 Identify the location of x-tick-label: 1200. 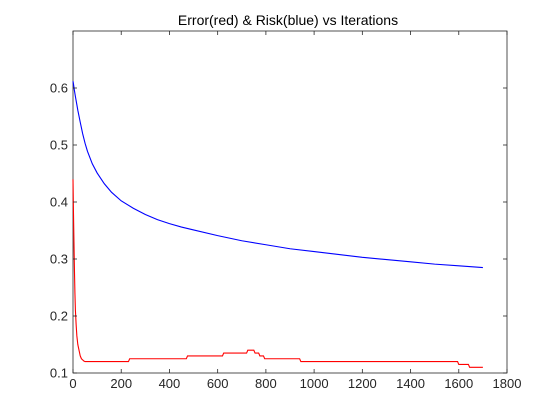
(362, 383).